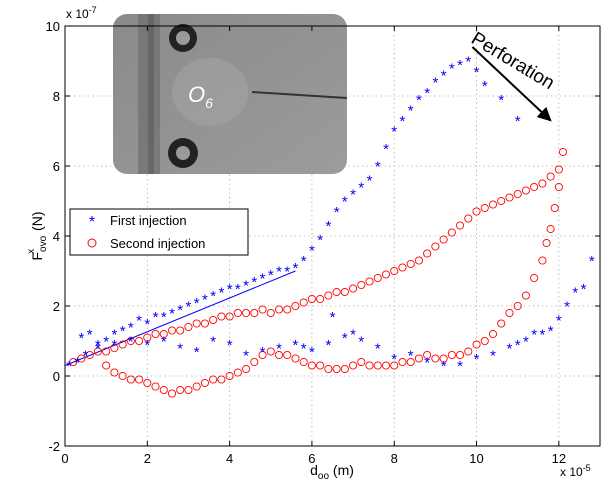 This screenshot has width=610, height=492. I want to click on y-tick-label: 4, so click(56, 236).